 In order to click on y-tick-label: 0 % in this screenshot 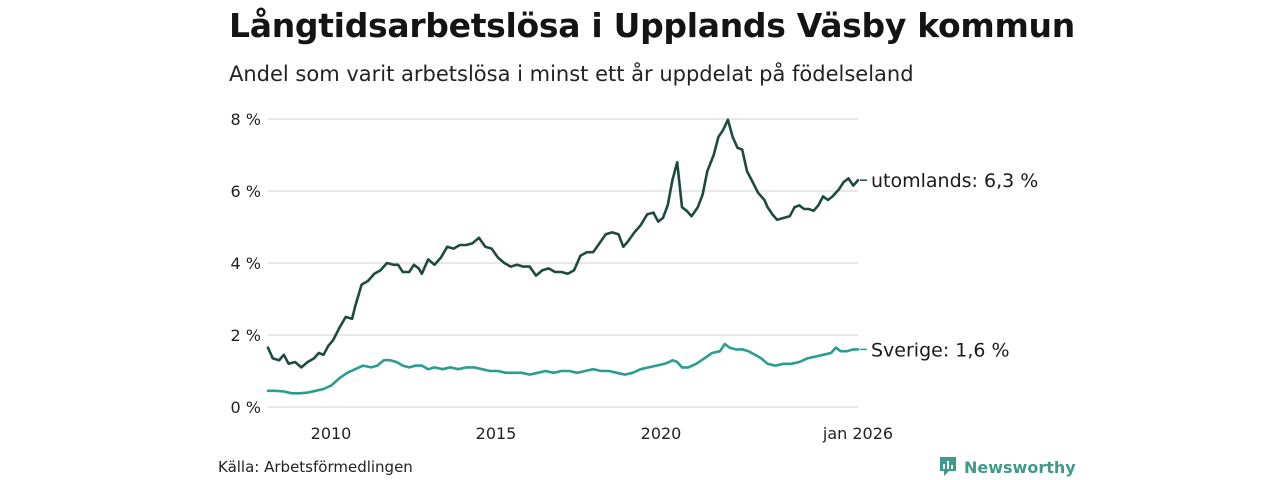, I will do `click(246, 407)`.